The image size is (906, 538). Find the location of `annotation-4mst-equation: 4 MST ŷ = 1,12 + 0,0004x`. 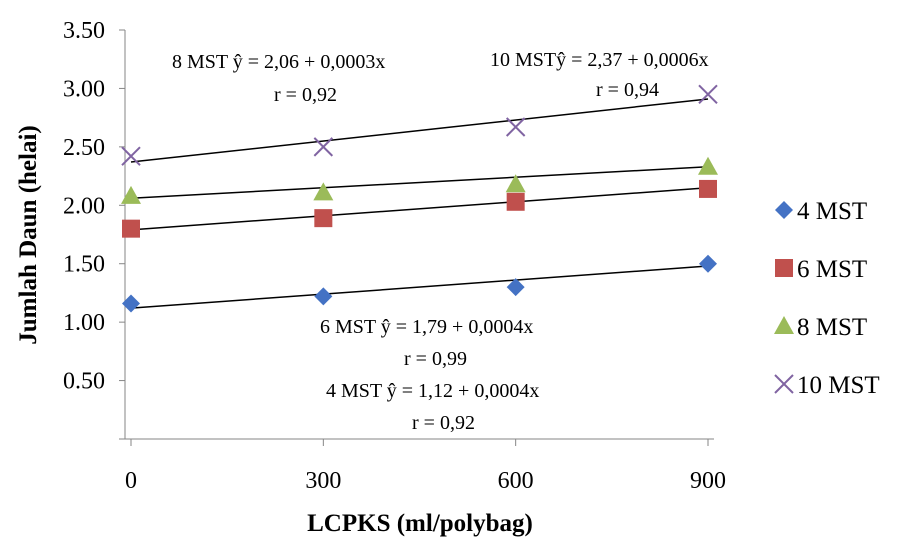

annotation-4mst-equation: 4 MST ŷ = 1,12 + 0,0004x is located at coordinates (432, 391).